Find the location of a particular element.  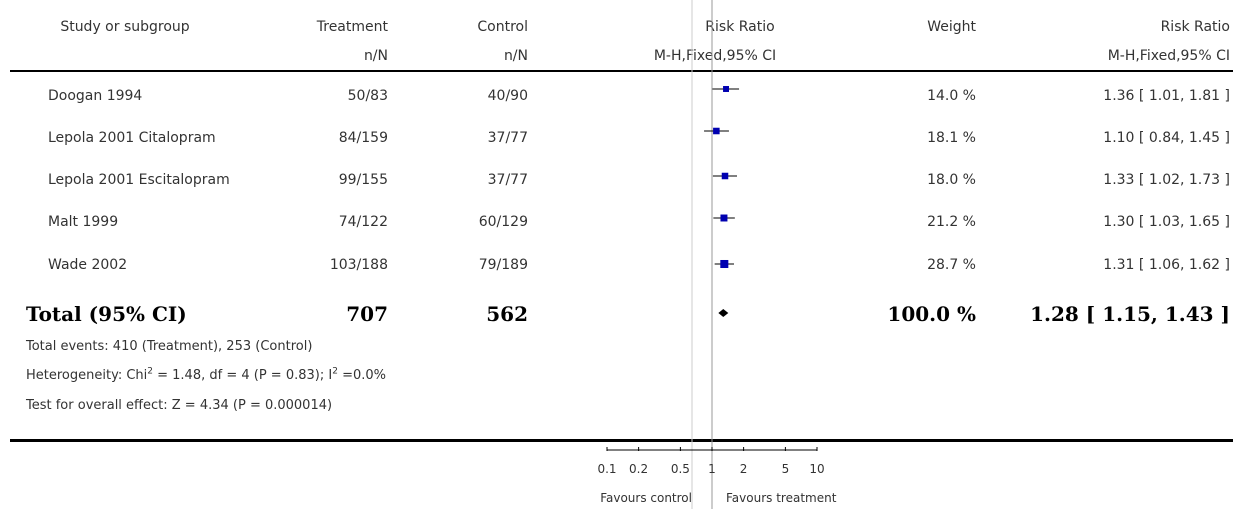

i-squared-superscript: 2 is located at coordinates (335, 371).